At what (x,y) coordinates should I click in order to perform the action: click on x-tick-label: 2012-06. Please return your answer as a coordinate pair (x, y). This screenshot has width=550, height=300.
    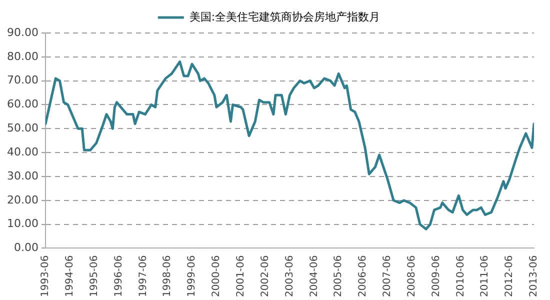
    Looking at the image, I should click on (510, 276).